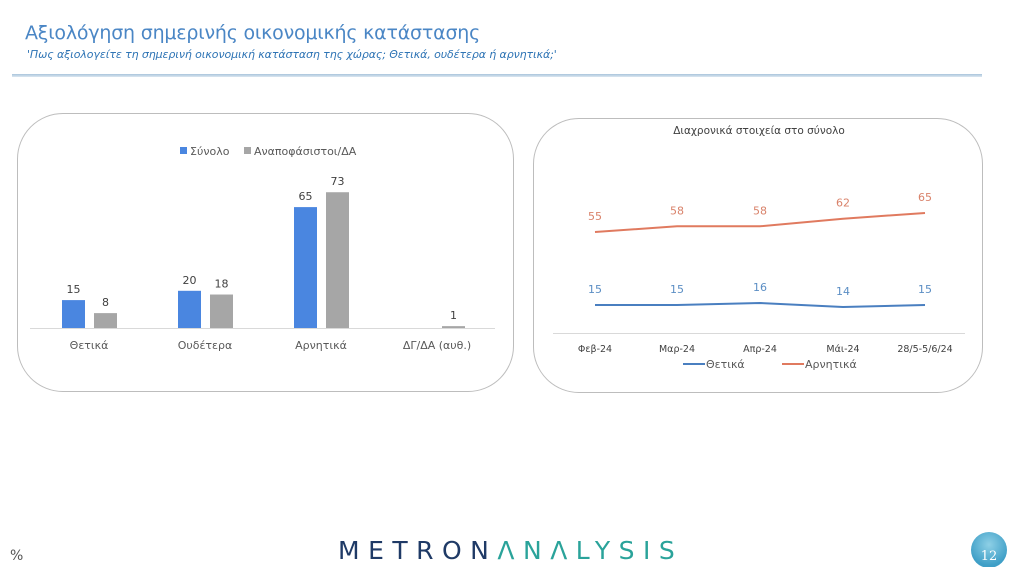  I want to click on page-number-badge: 12, so click(989, 549).